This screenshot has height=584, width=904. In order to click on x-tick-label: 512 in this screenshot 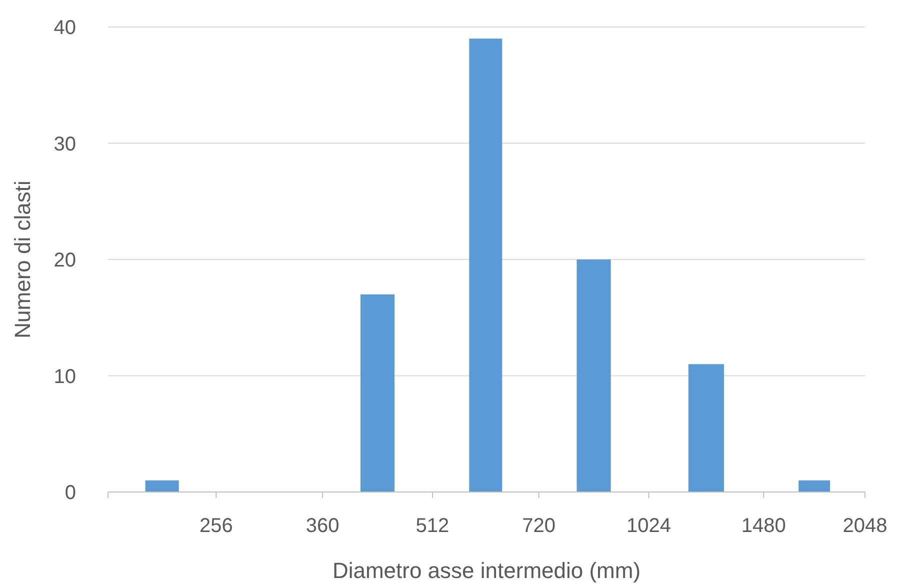, I will do `click(433, 526)`.